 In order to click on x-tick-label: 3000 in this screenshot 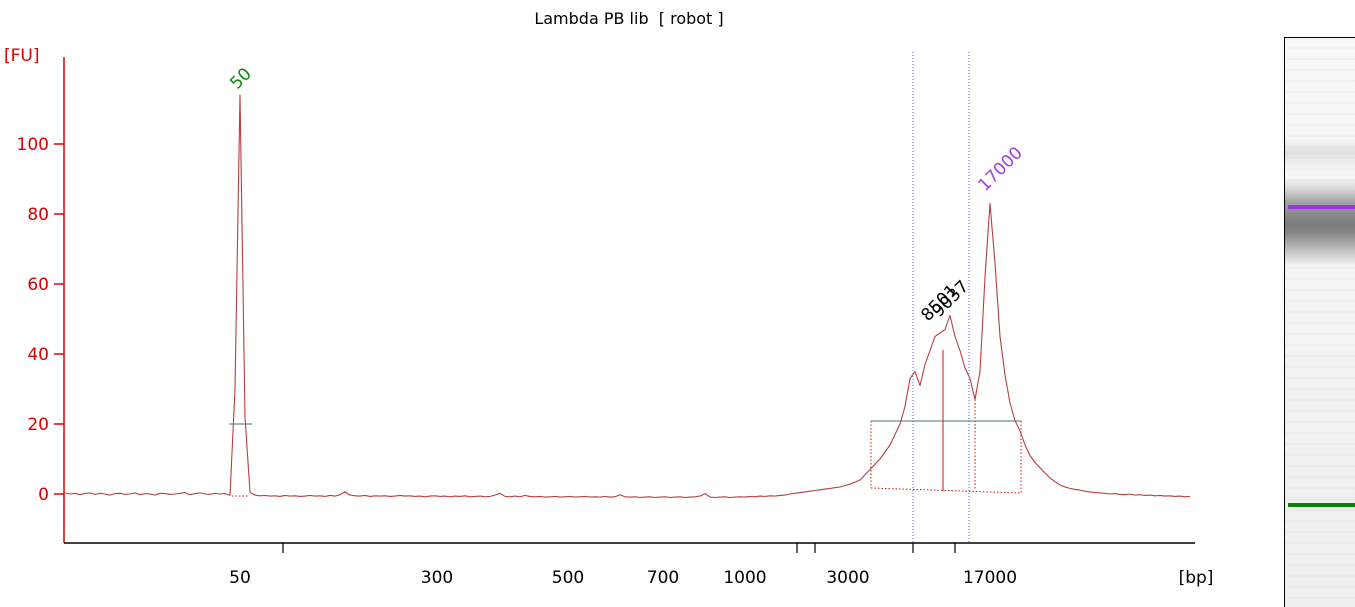, I will do `click(847, 578)`.